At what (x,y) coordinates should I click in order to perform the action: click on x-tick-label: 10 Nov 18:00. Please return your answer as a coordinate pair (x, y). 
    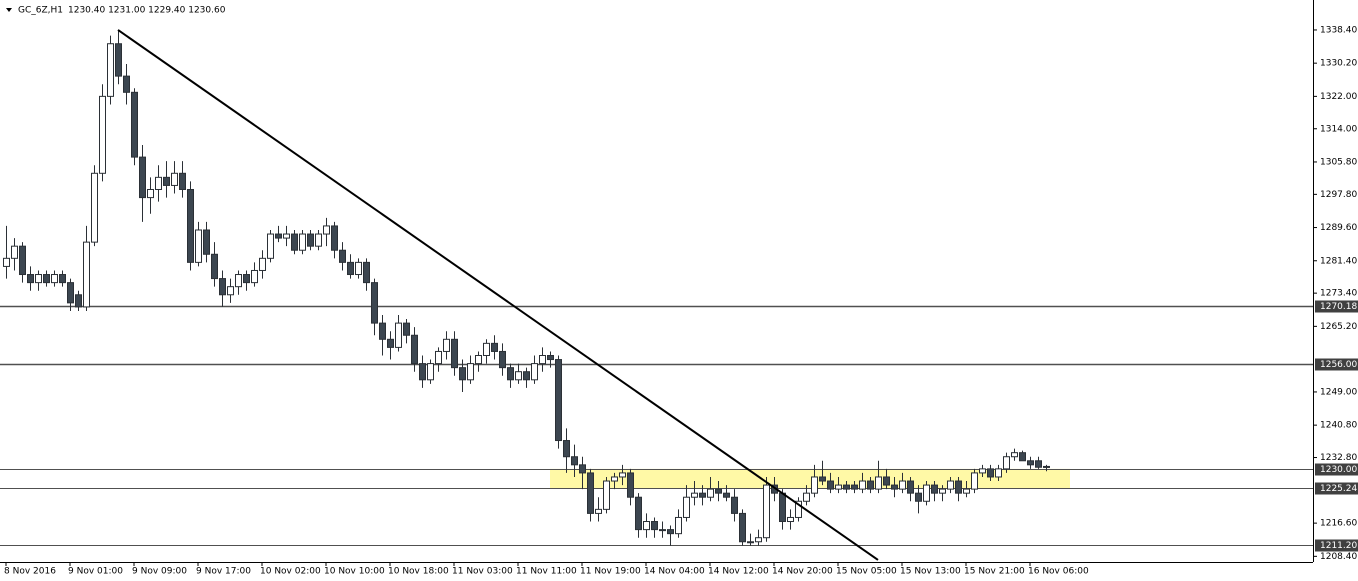
    Looking at the image, I should click on (418, 572).